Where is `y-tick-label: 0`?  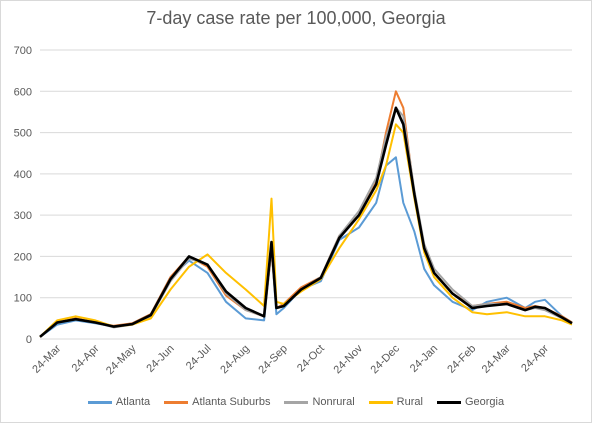 y-tick-label: 0 is located at coordinates (29, 340).